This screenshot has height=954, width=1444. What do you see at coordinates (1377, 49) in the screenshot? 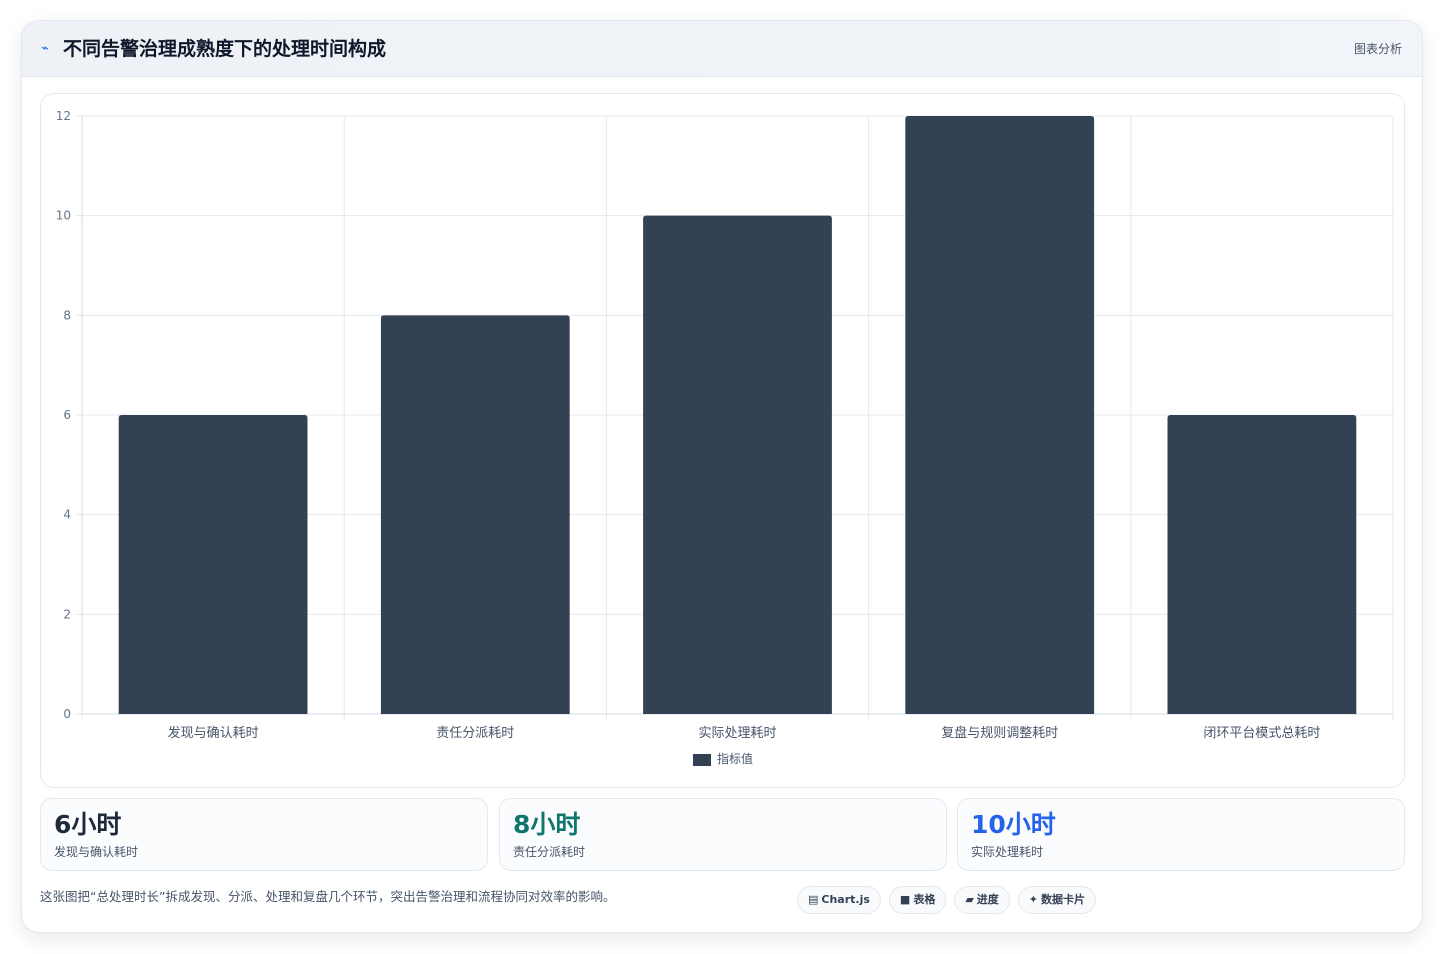
I see `chart-analysis-tag: 图表分析` at bounding box center [1377, 49].